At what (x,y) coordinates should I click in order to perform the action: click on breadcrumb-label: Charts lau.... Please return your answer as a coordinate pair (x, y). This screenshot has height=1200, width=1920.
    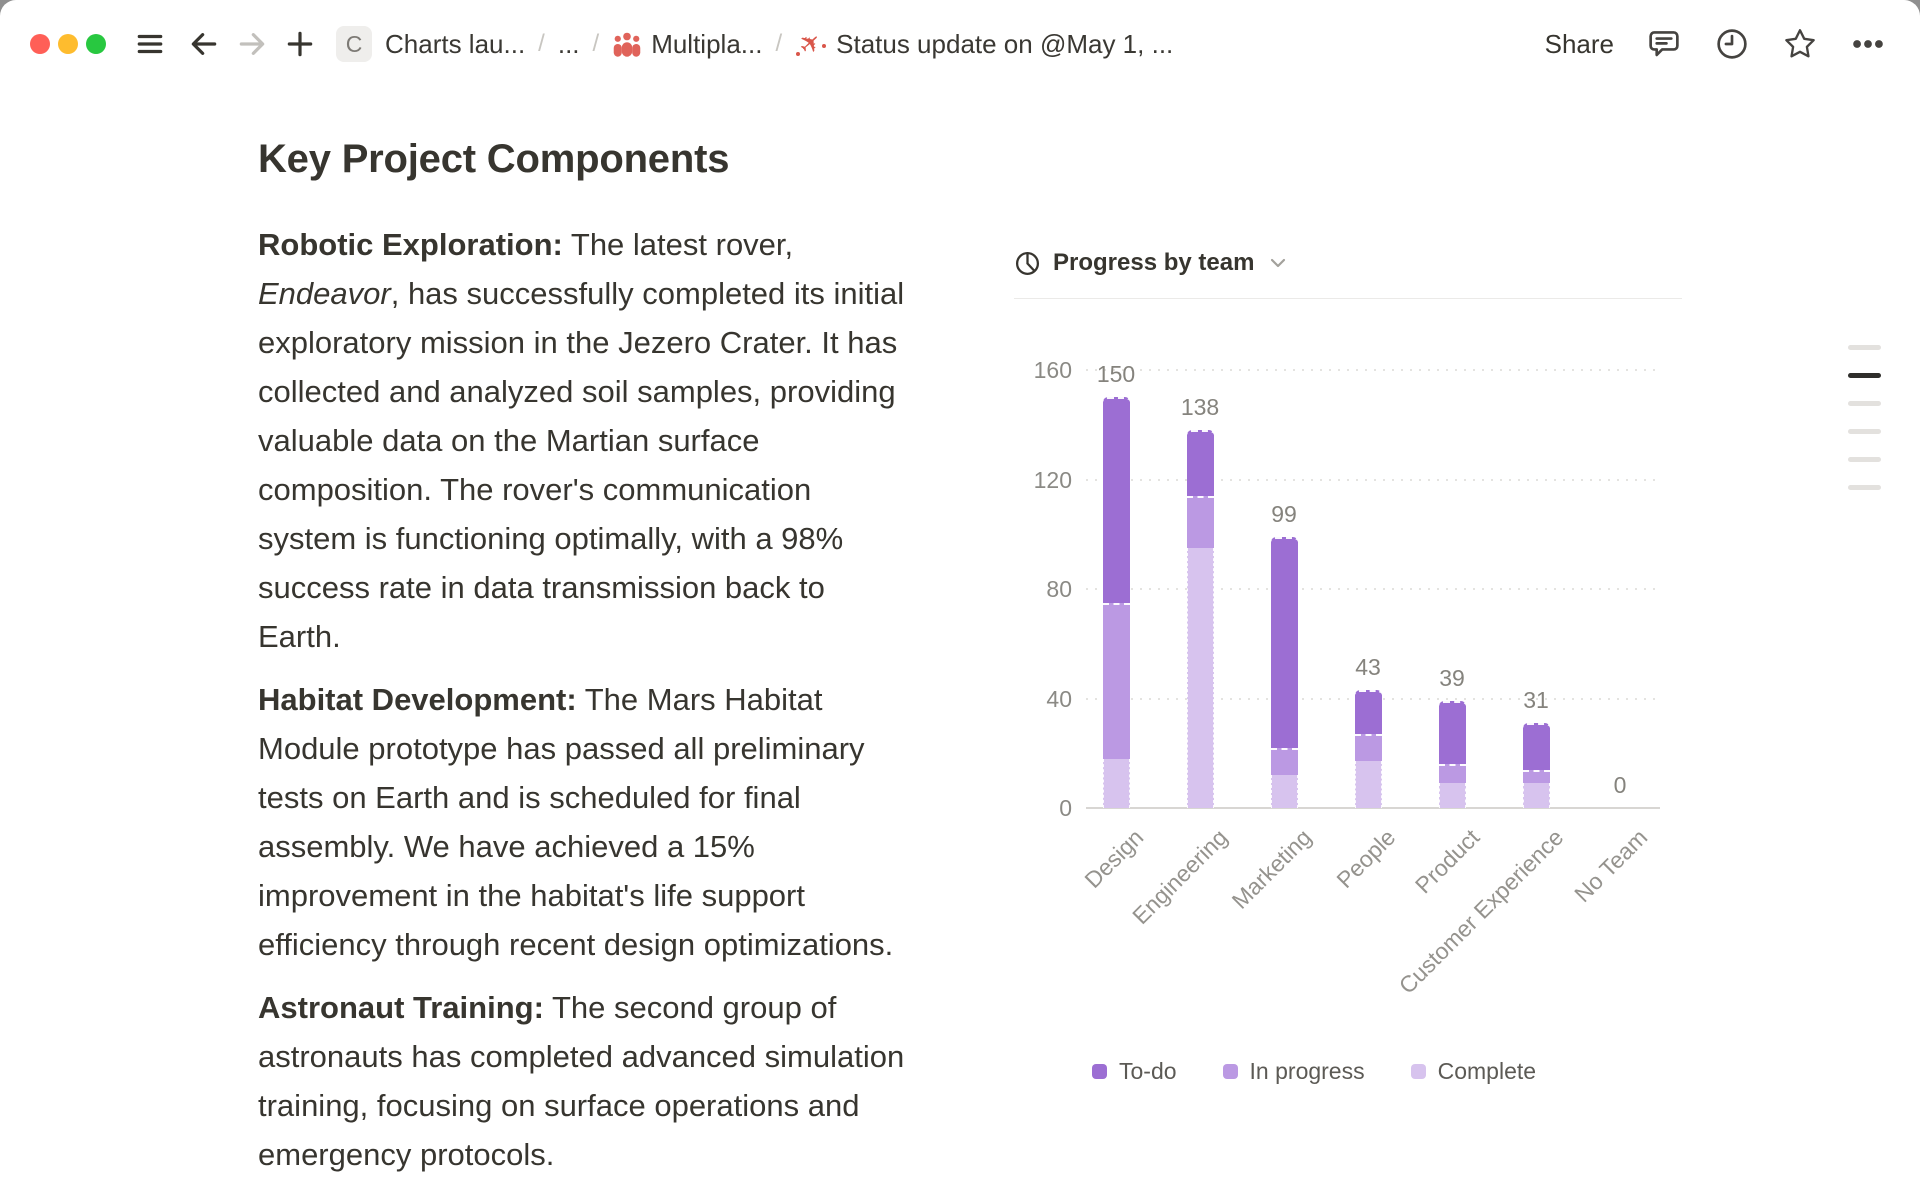
    Looking at the image, I should click on (455, 43).